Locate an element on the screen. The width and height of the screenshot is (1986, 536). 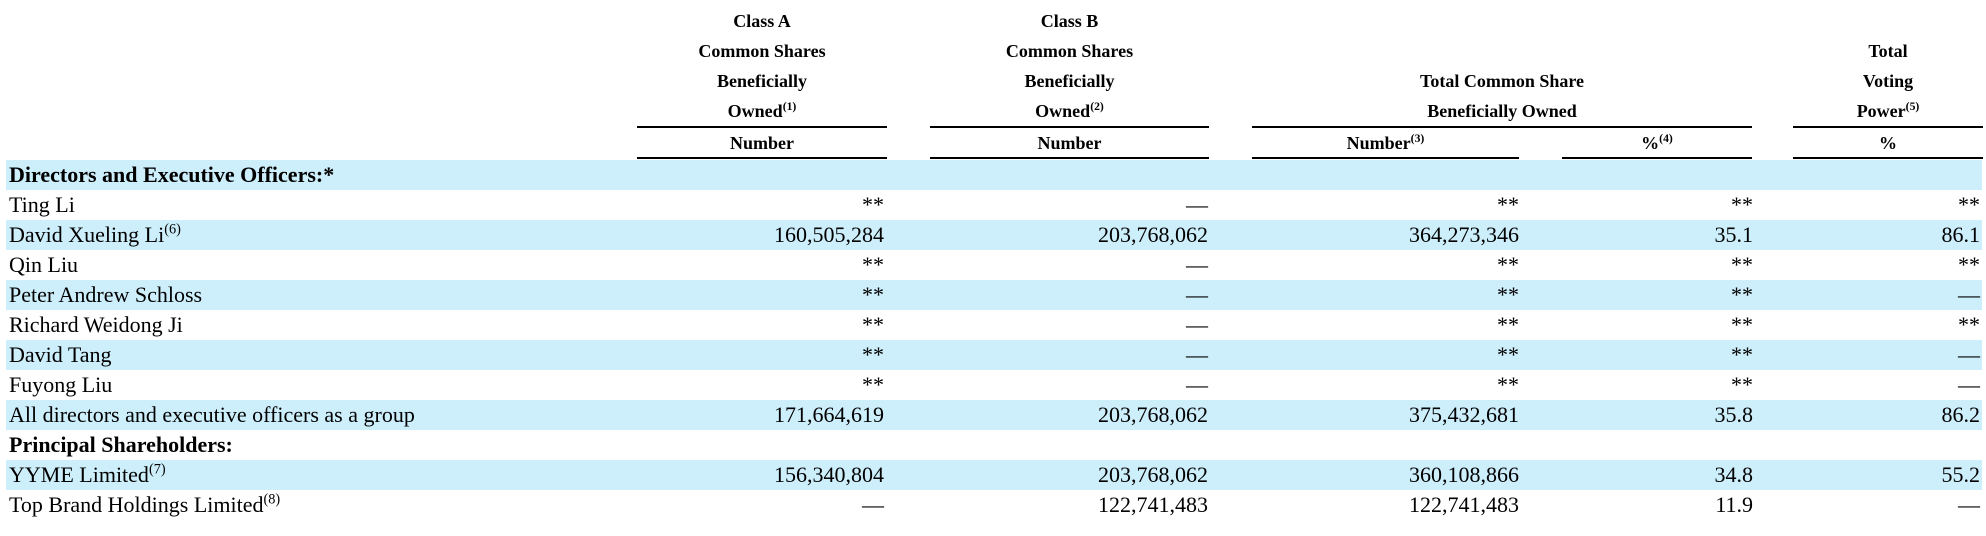
holder-name: David Tang is located at coordinates (60, 355).